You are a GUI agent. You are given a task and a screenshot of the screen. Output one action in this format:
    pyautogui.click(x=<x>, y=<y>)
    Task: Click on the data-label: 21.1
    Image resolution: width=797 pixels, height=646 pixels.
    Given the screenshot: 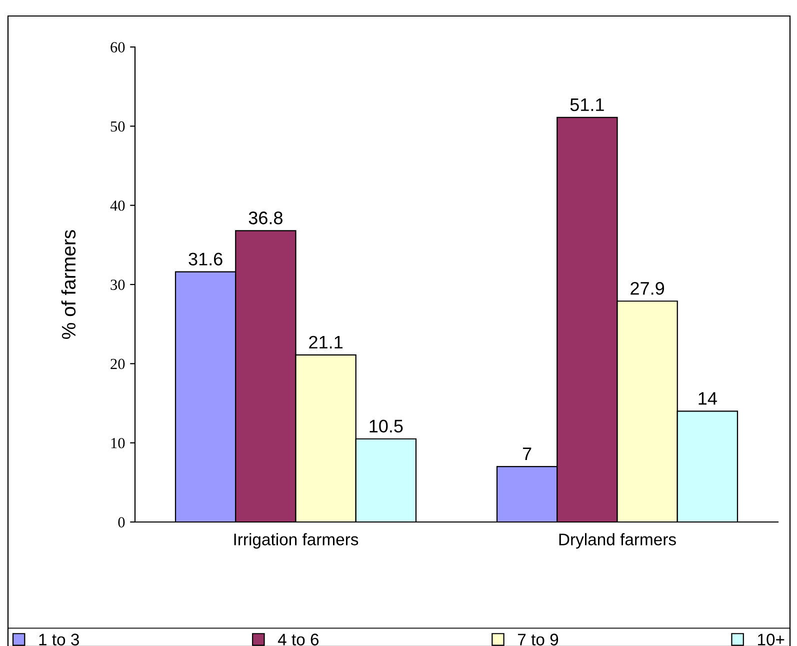 What is the action you would take?
    pyautogui.click(x=325, y=342)
    